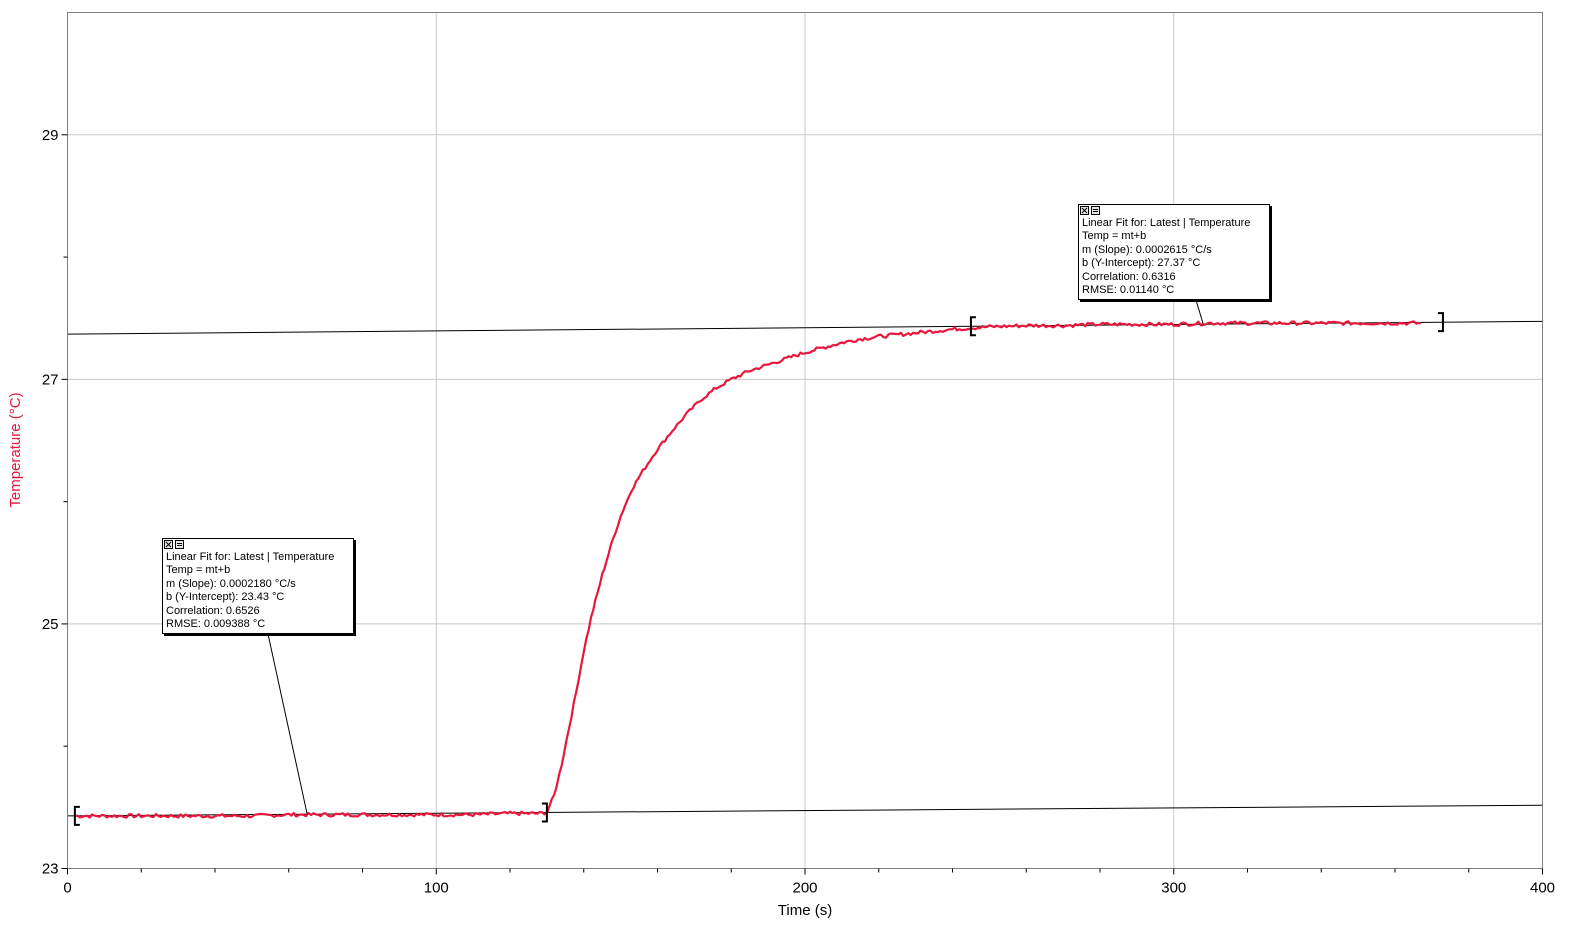 The height and width of the screenshot is (927, 1573). What do you see at coordinates (213, 610) in the screenshot?
I see `fit-line-correlation: Correlation: 0.6526` at bounding box center [213, 610].